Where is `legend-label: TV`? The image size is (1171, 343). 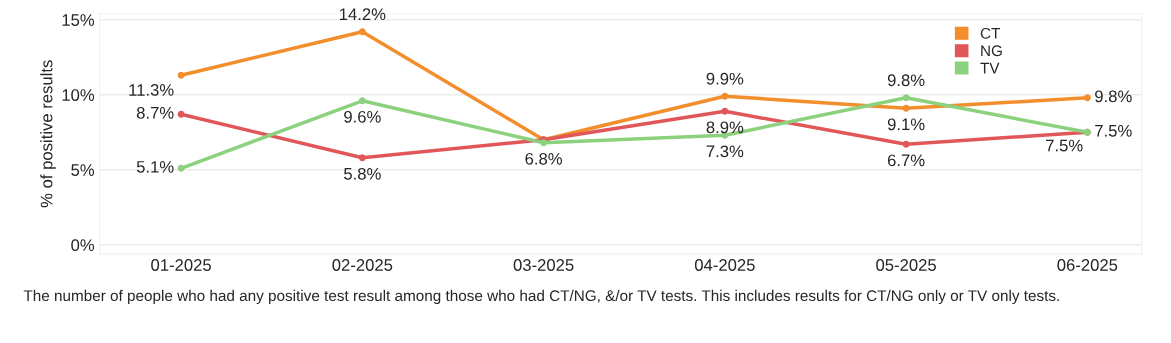 legend-label: TV is located at coordinates (990, 68).